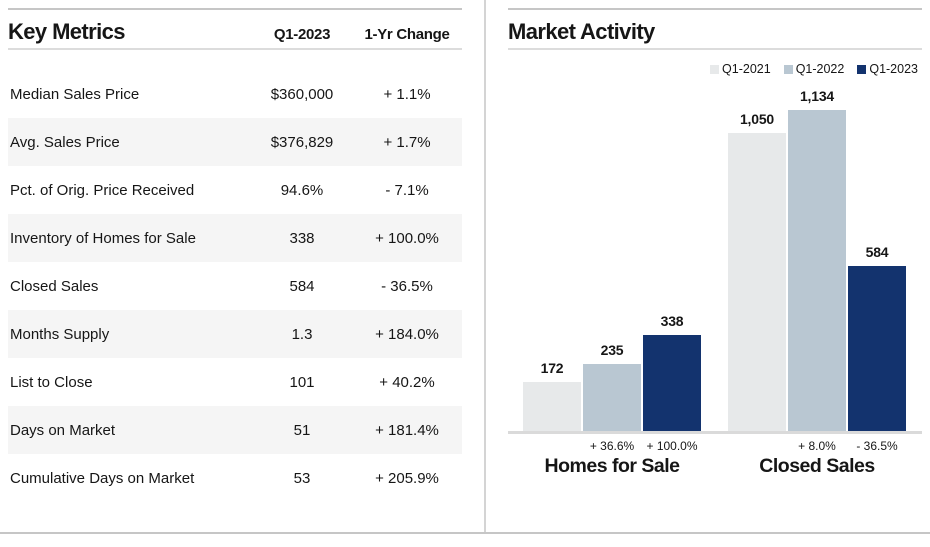 The width and height of the screenshot is (930, 547). Describe the element at coordinates (877, 252) in the screenshot. I see `bar-value-label: 584` at that location.